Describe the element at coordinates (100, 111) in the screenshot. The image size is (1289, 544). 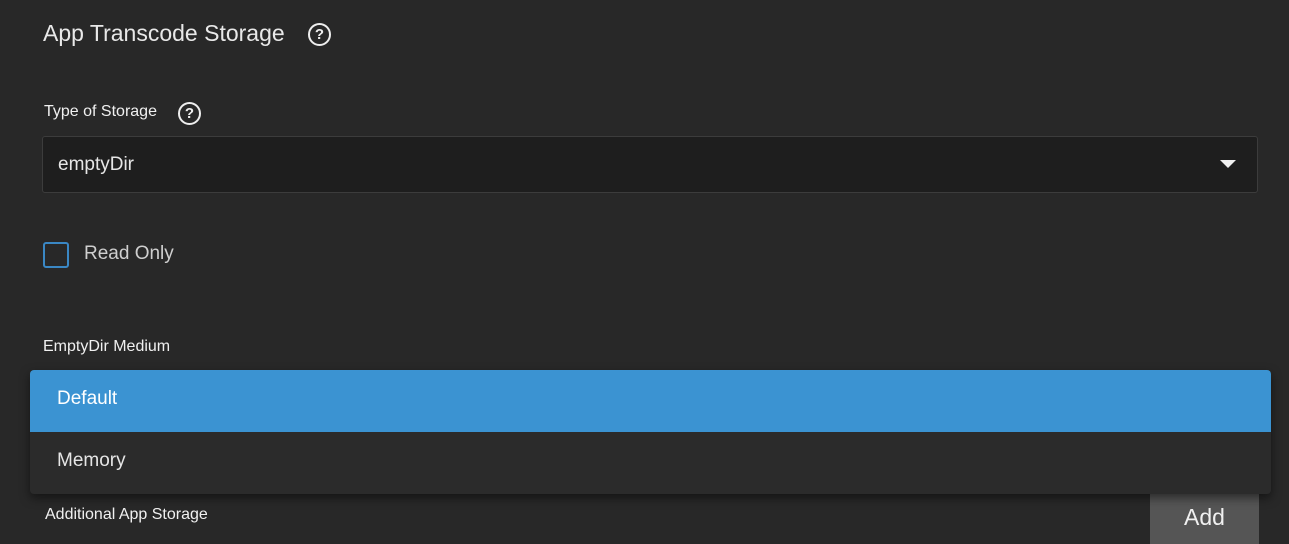
I see `type-of-storage-label: Type of Storage` at that location.